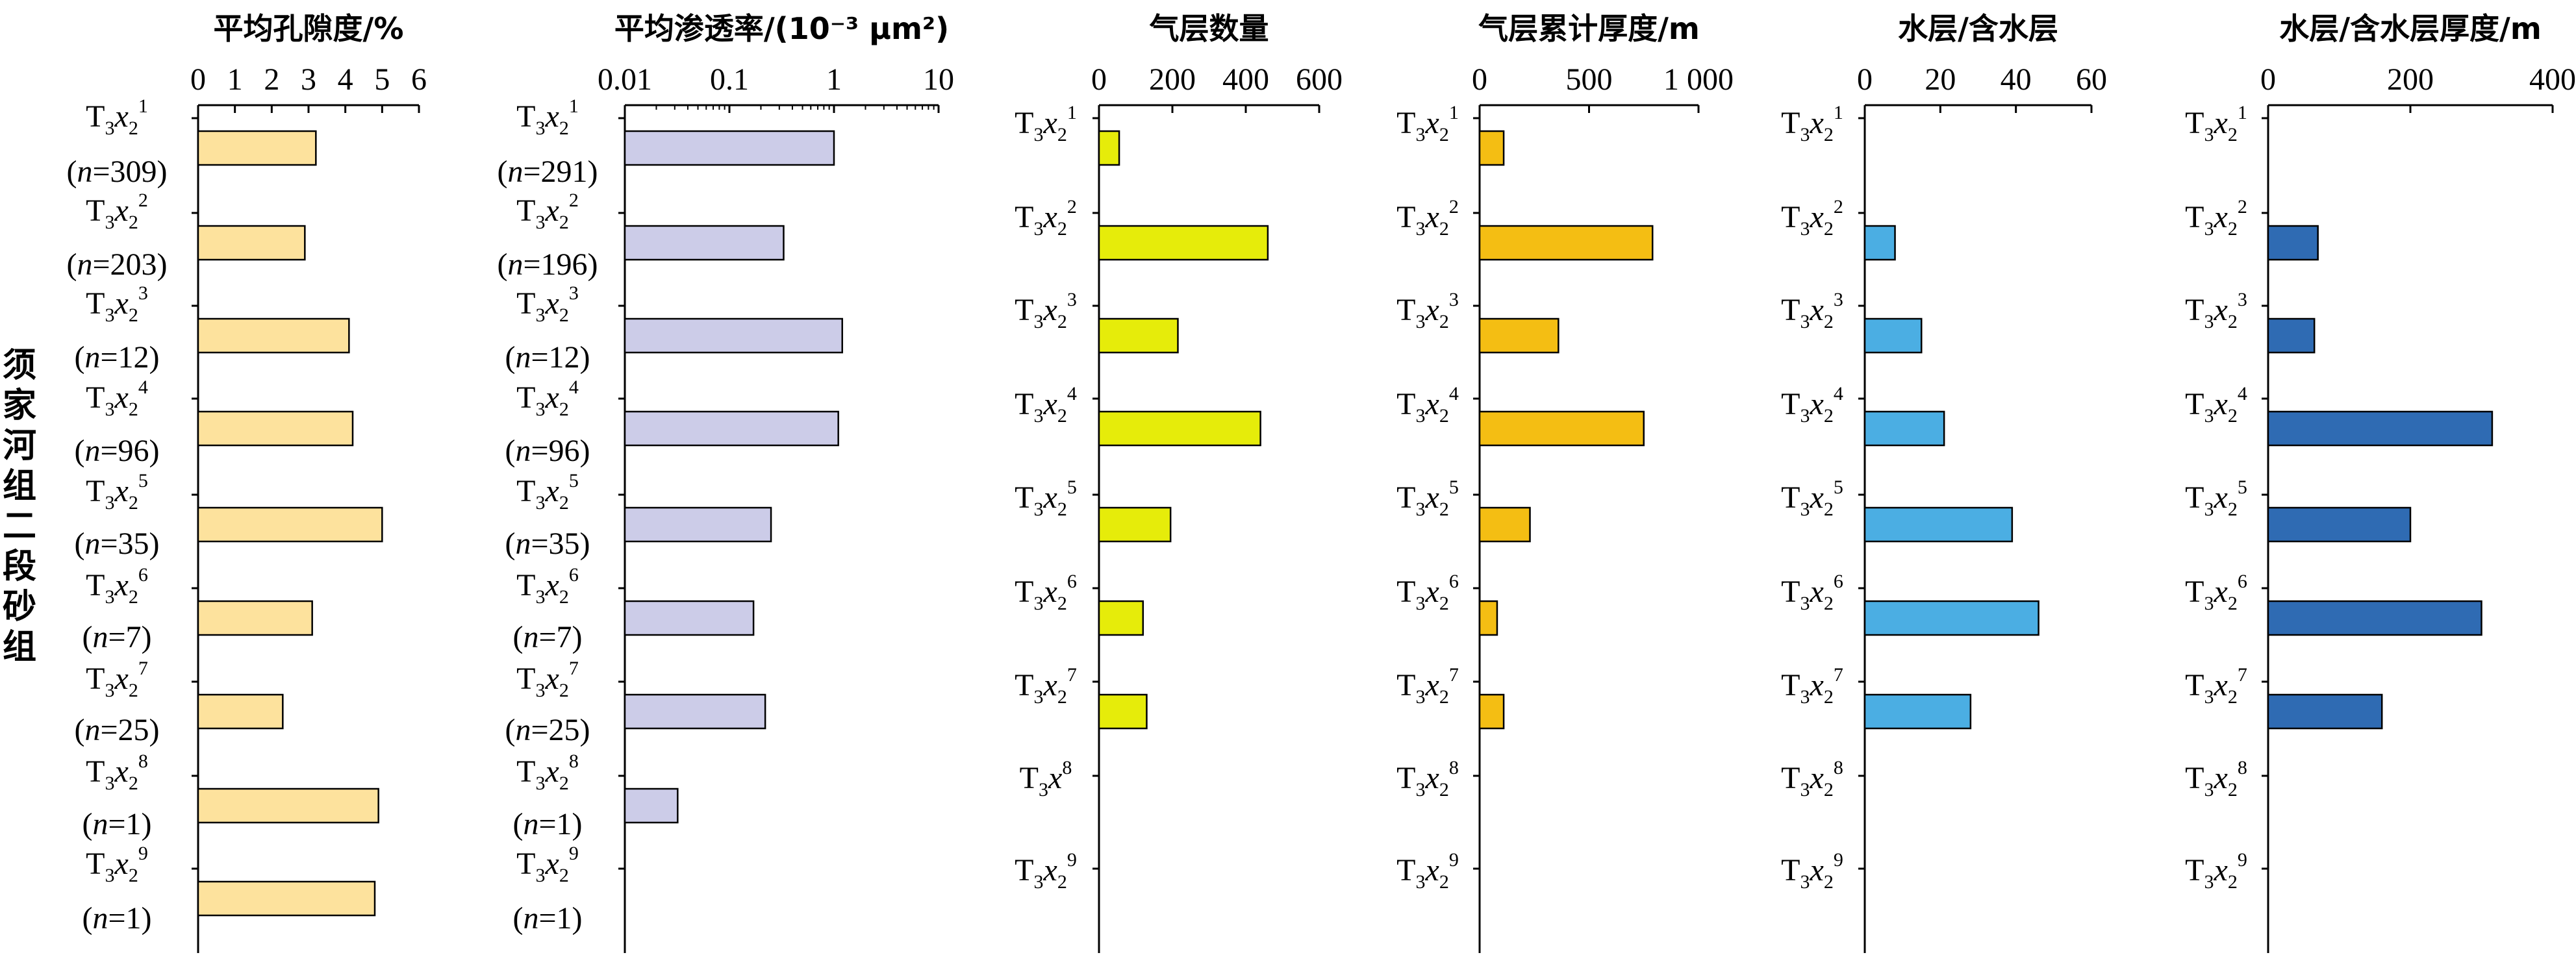 This screenshot has width=2576, height=955. Describe the element at coordinates (1479, 79) in the screenshot. I see `x-tick-label-4-1: 0` at that location.